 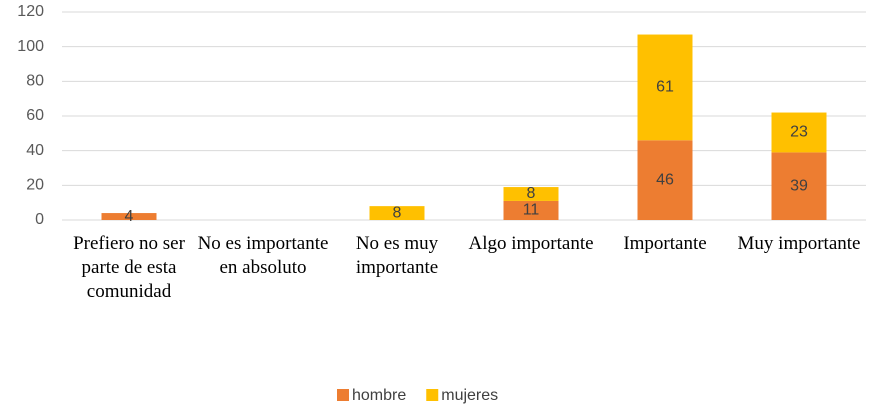 I want to click on y-tick-label: 60, so click(x=35, y=115).